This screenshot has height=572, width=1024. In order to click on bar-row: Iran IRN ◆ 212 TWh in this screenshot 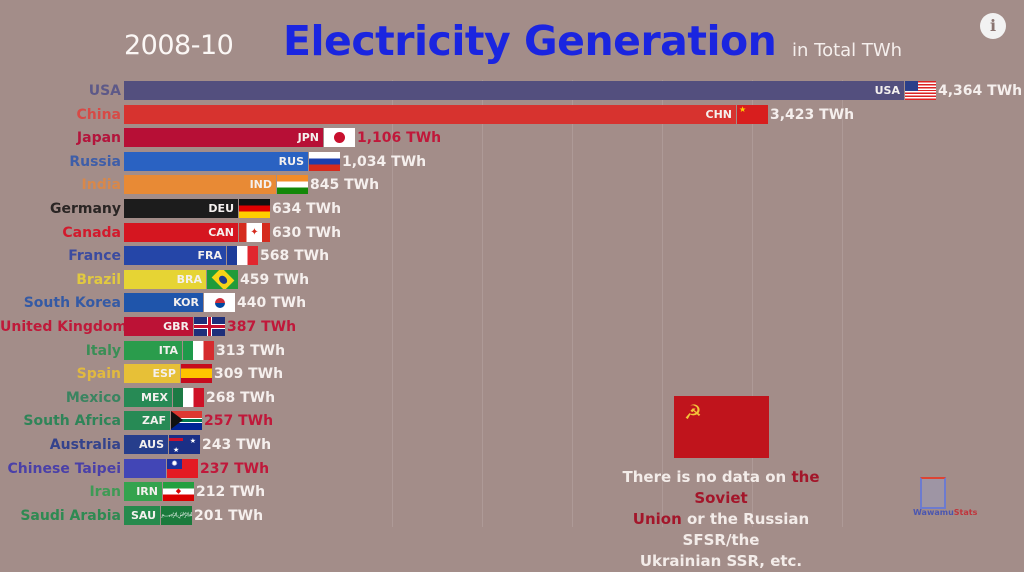, I will do `click(512, 492)`.